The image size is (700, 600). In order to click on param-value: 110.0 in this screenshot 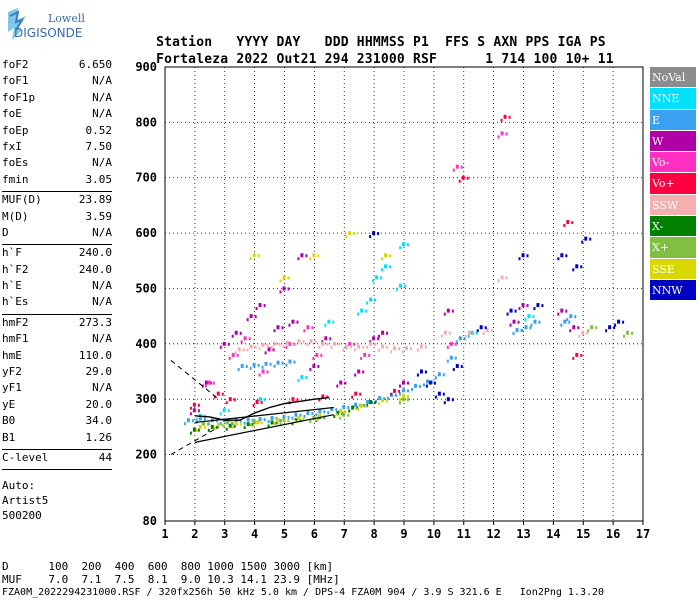, I will do `click(95, 355)`.